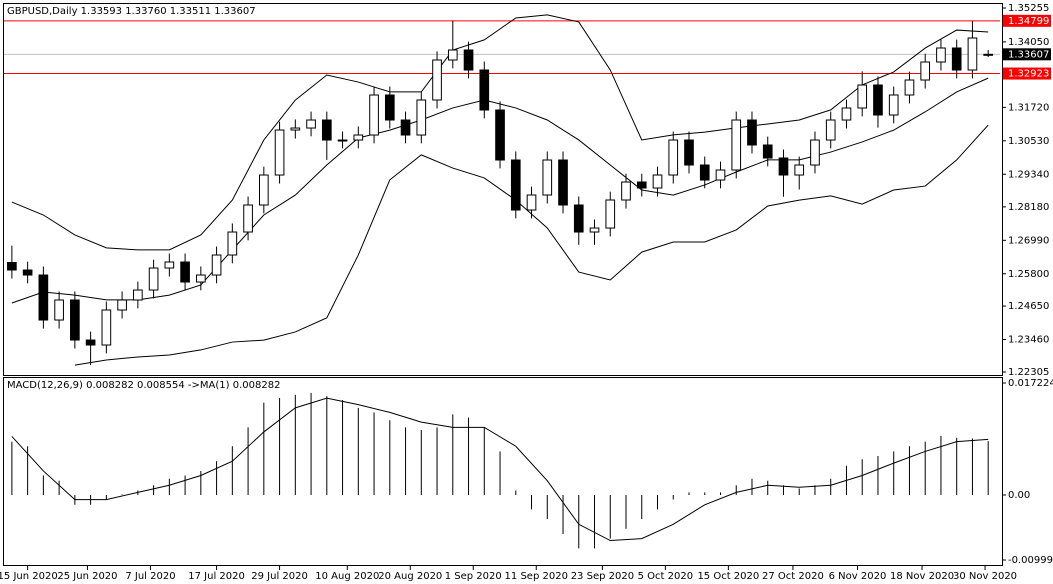  Describe the element at coordinates (87, 576) in the screenshot. I see `x-tick-label: 25 Jun 2020` at that location.